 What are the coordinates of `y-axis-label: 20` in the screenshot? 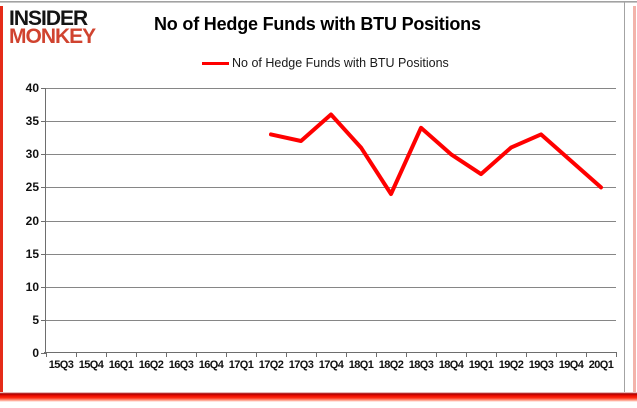 It's located at (32, 220).